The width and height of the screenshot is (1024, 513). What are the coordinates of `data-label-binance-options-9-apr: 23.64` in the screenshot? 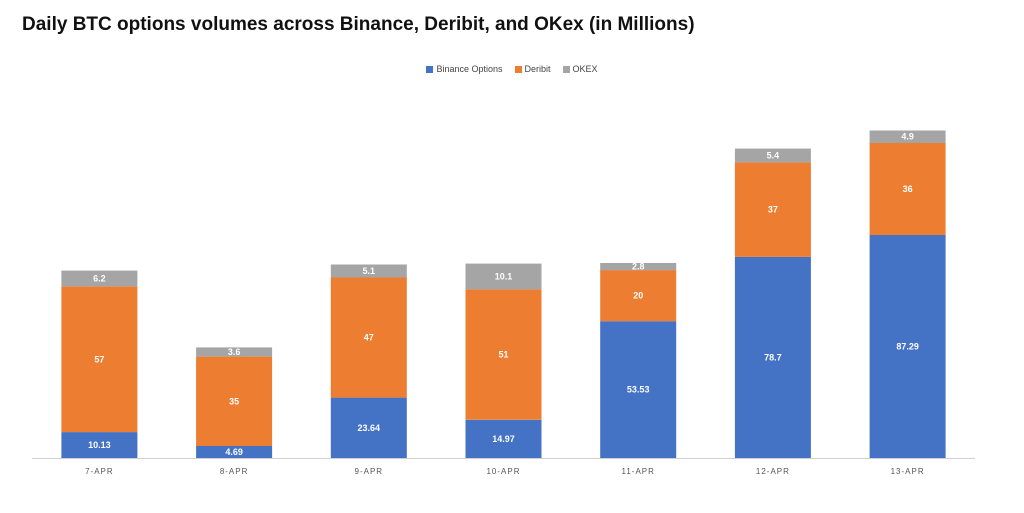 It's located at (369, 428).